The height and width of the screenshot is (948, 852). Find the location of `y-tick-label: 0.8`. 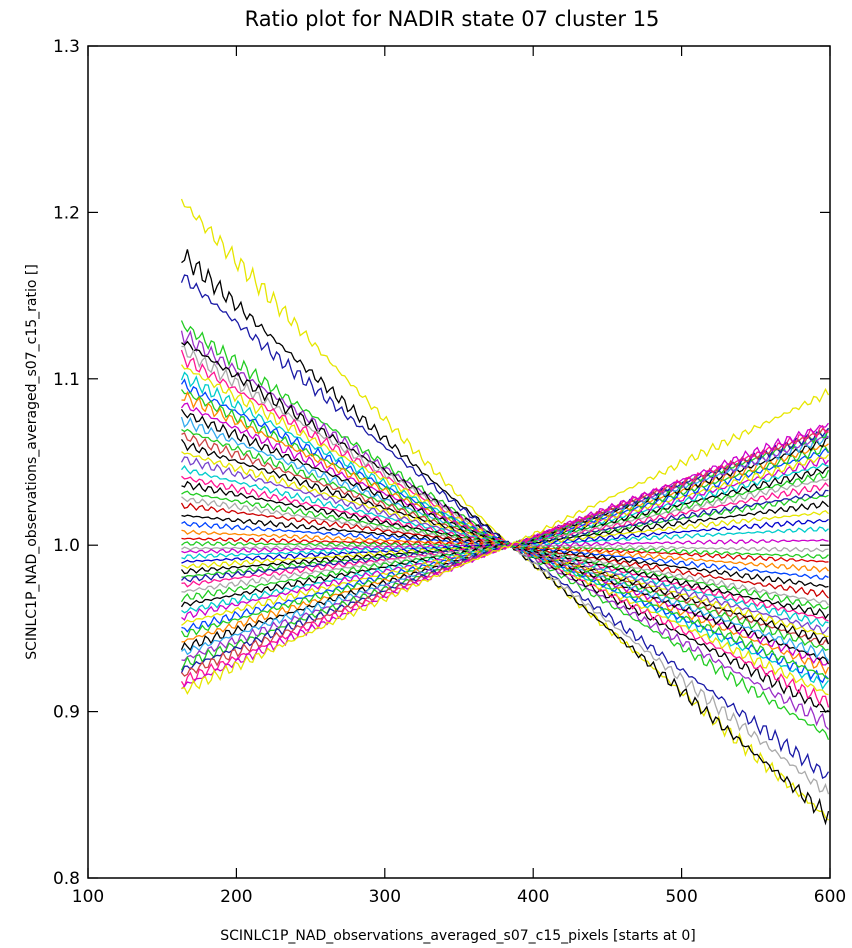

y-tick-label: 0.8 is located at coordinates (66, 879).